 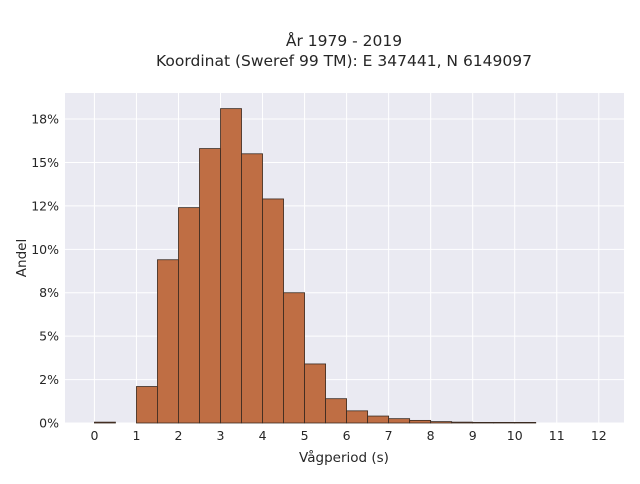 I want to click on x-tick-label: 11, so click(x=557, y=435).